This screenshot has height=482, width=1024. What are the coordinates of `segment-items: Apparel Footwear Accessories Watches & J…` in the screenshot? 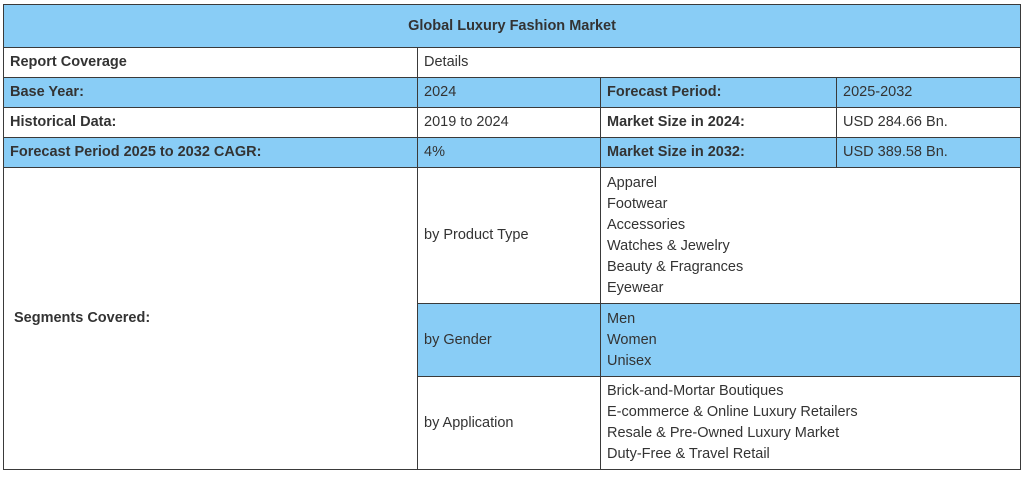 It's located at (810, 235).